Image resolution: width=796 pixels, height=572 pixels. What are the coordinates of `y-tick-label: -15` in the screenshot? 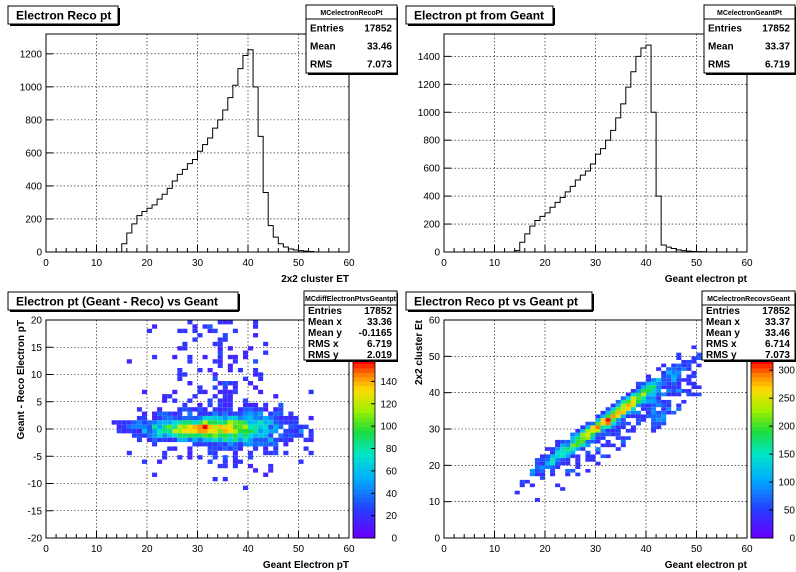 It's located at (35, 511).